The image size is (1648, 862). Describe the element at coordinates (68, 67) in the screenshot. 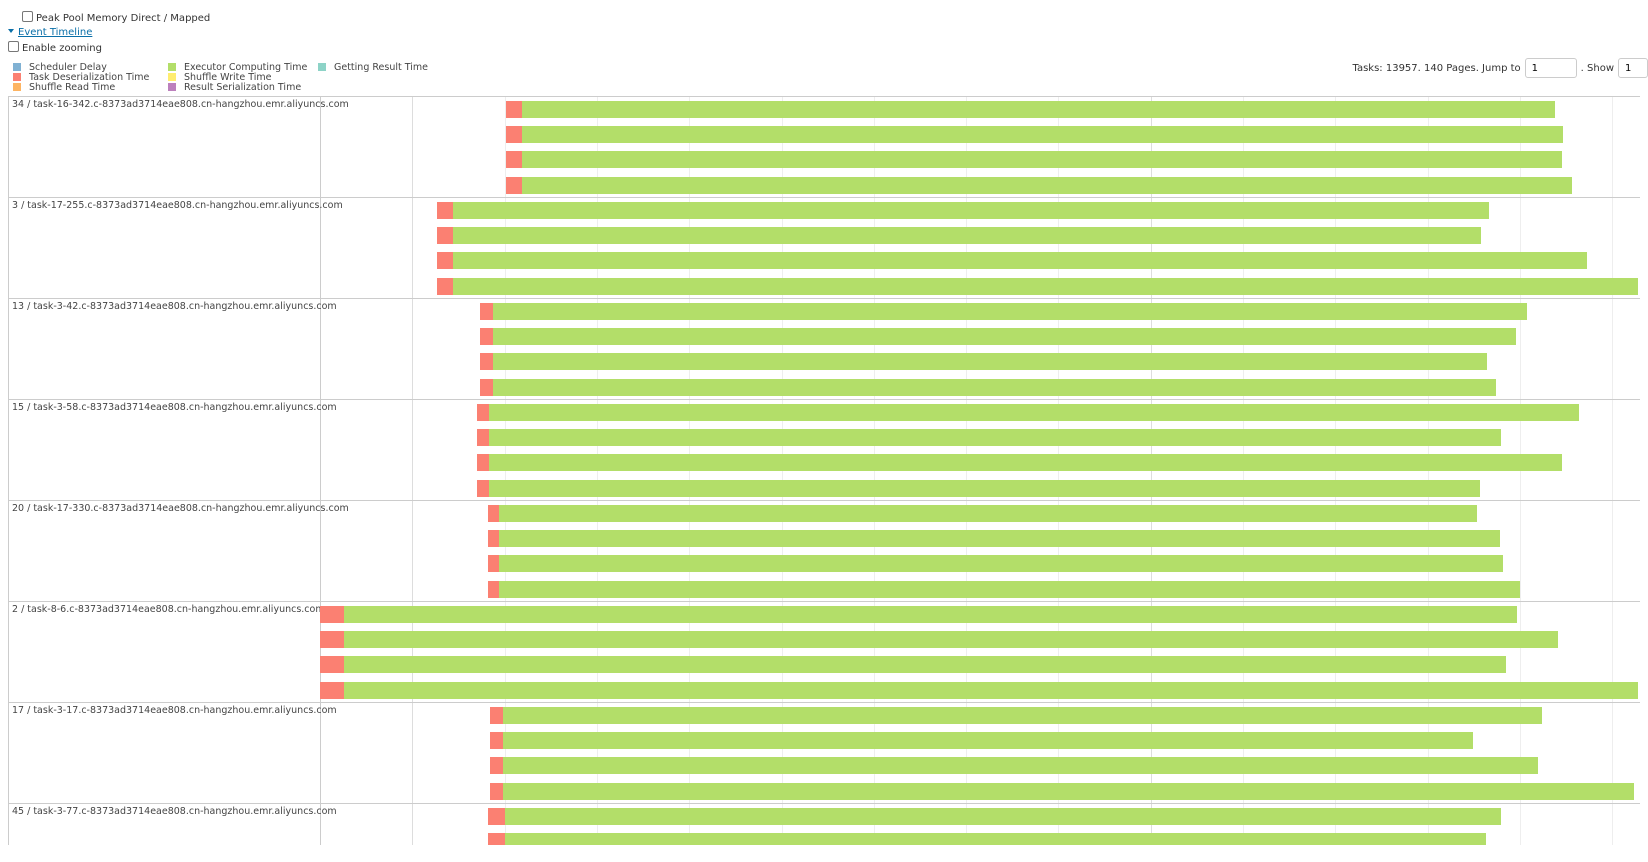

I see `legend-label: Scheduler Delay` at that location.